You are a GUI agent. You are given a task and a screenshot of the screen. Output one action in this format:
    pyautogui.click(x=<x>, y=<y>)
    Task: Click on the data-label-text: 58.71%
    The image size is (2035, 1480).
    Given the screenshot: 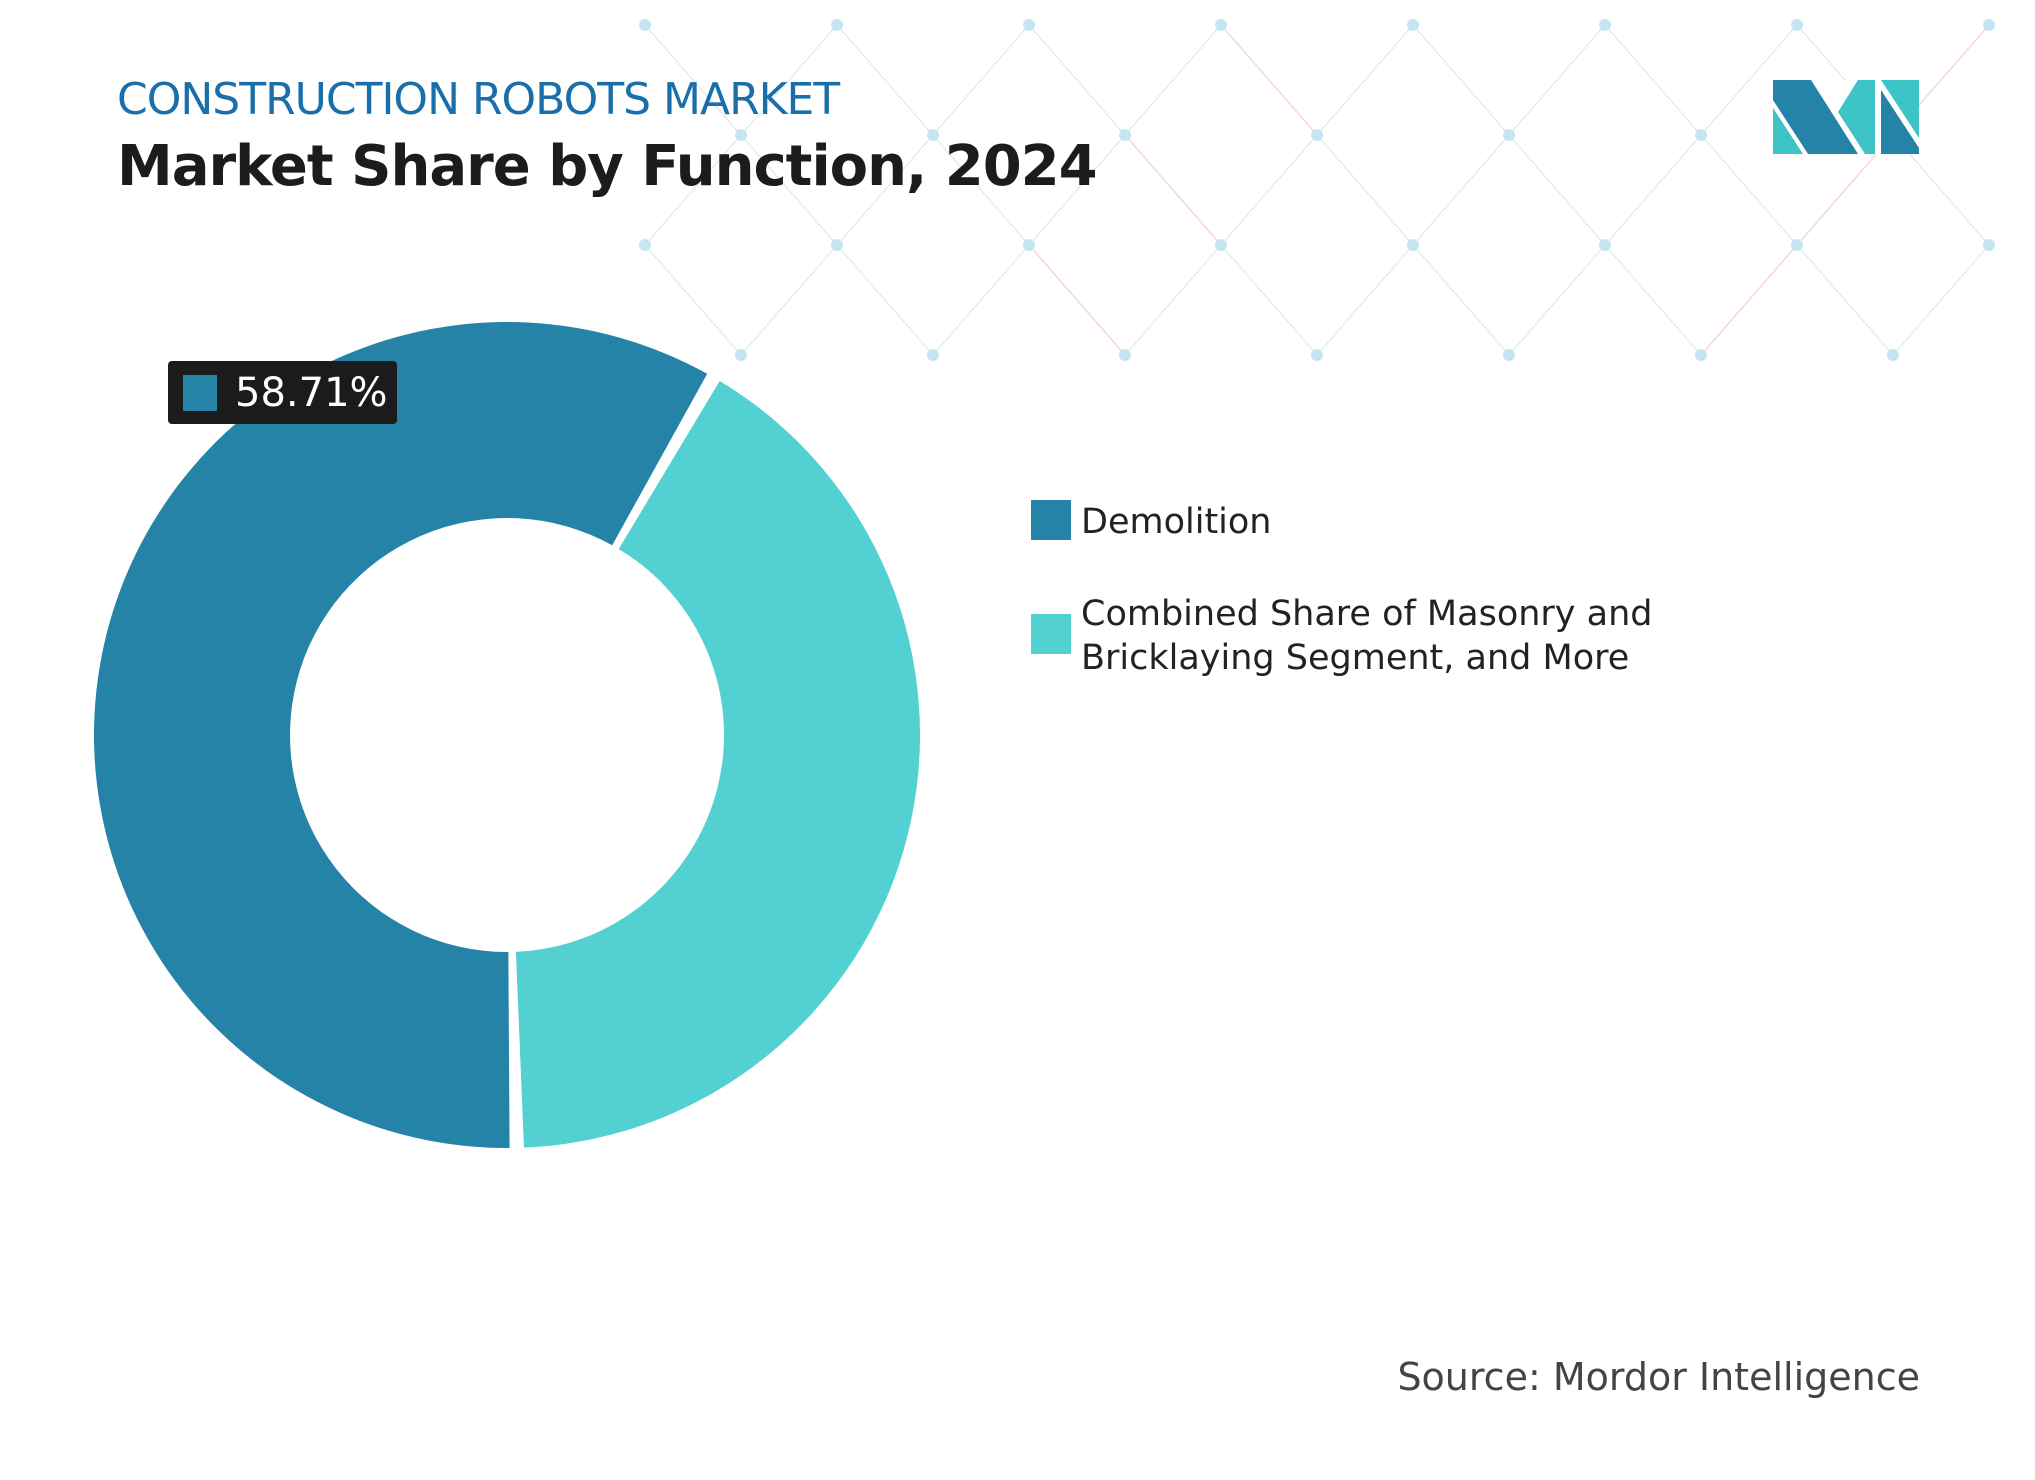 What is the action you would take?
    pyautogui.click(x=311, y=392)
    